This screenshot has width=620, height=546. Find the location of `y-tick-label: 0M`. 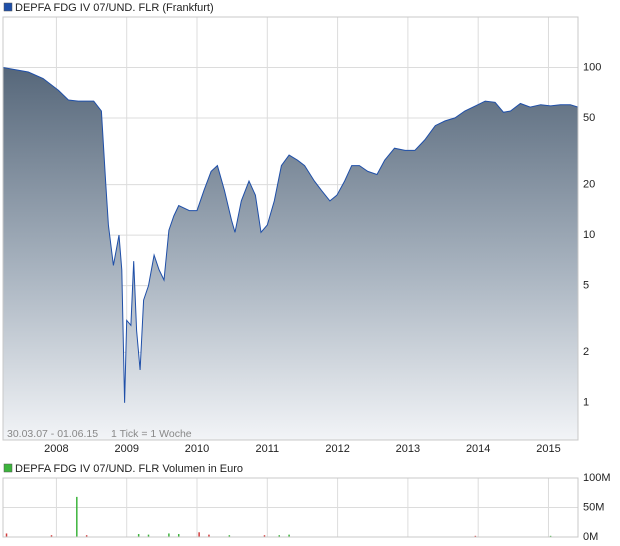

y-tick-label: 0M is located at coordinates (590, 537).